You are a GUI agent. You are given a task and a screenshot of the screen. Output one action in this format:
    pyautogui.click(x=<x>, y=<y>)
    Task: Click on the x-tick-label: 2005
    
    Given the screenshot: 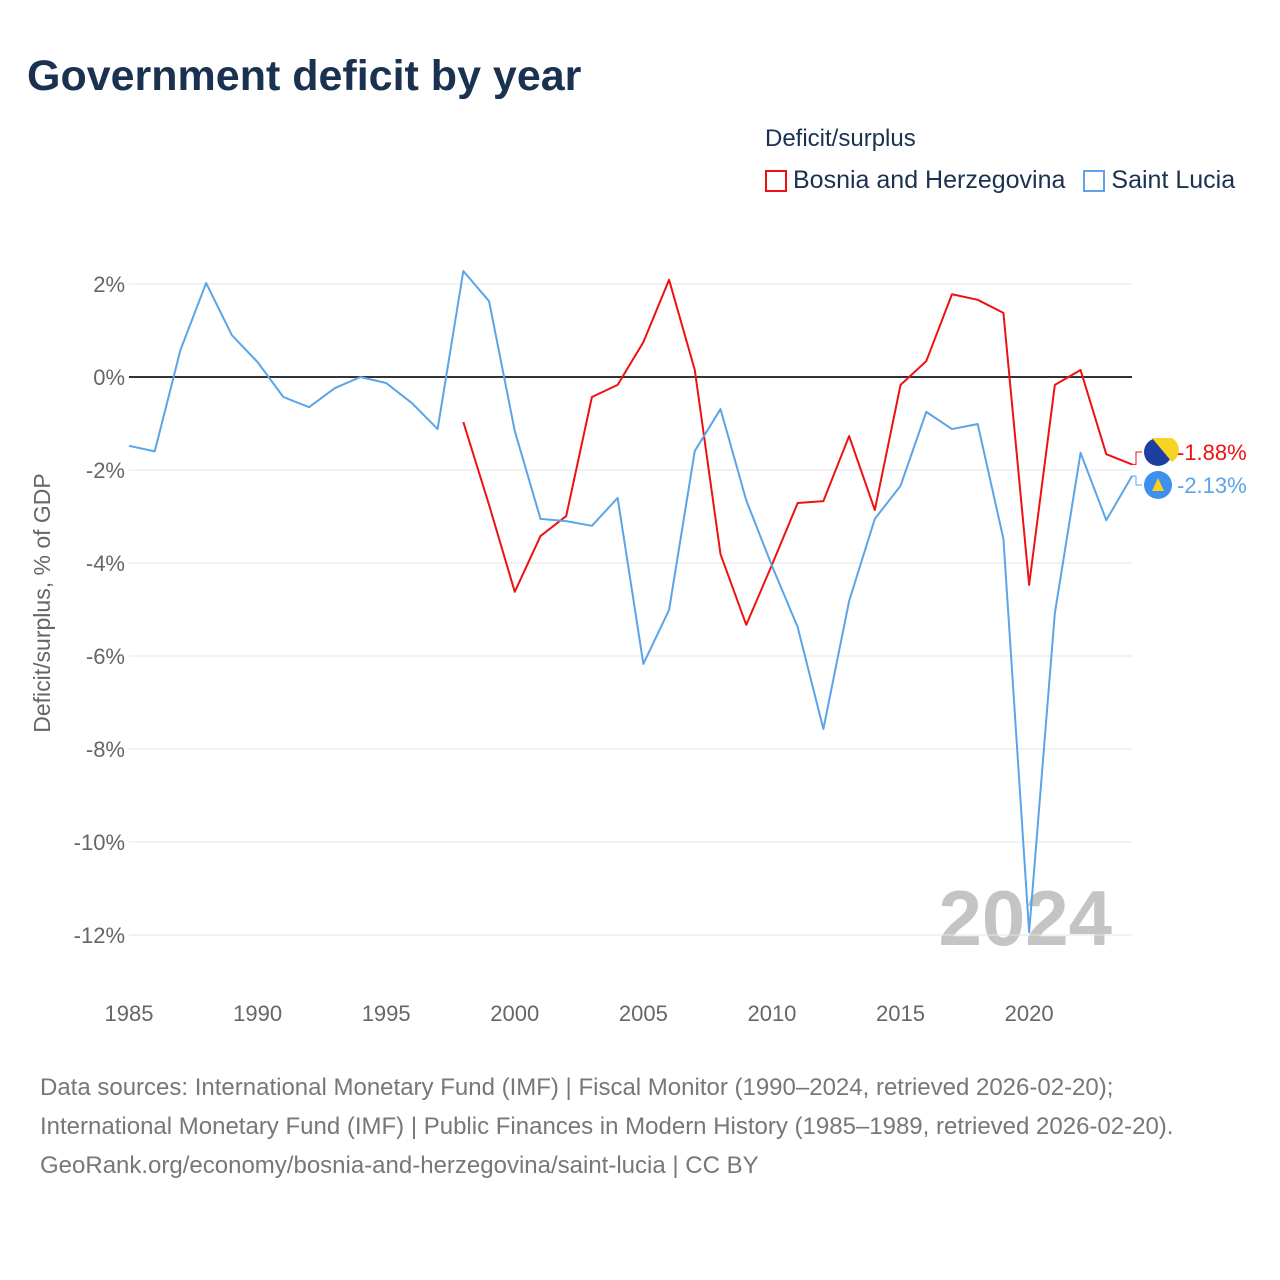 What is the action you would take?
    pyautogui.click(x=643, y=1013)
    